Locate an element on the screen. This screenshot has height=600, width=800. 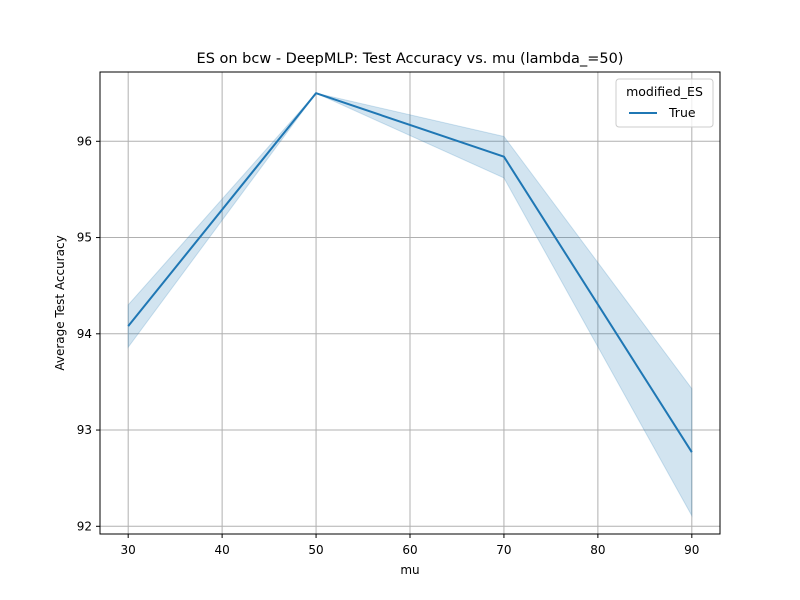
x-tick-label: 90 is located at coordinates (691, 550).